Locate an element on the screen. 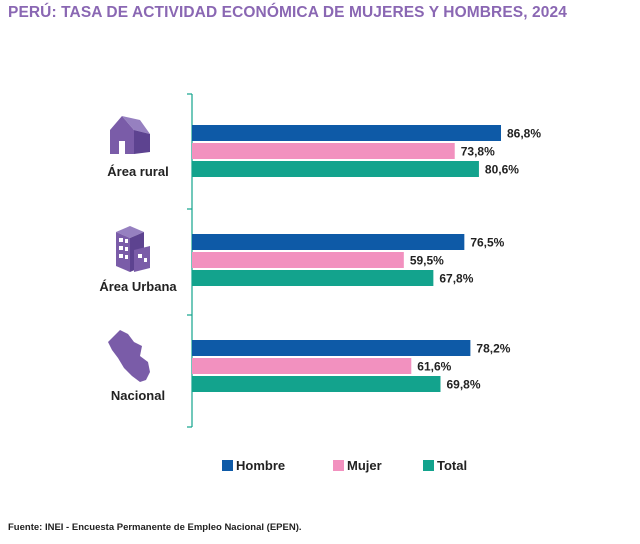 The width and height of the screenshot is (640, 544). building-icon is located at coordinates (133, 249).